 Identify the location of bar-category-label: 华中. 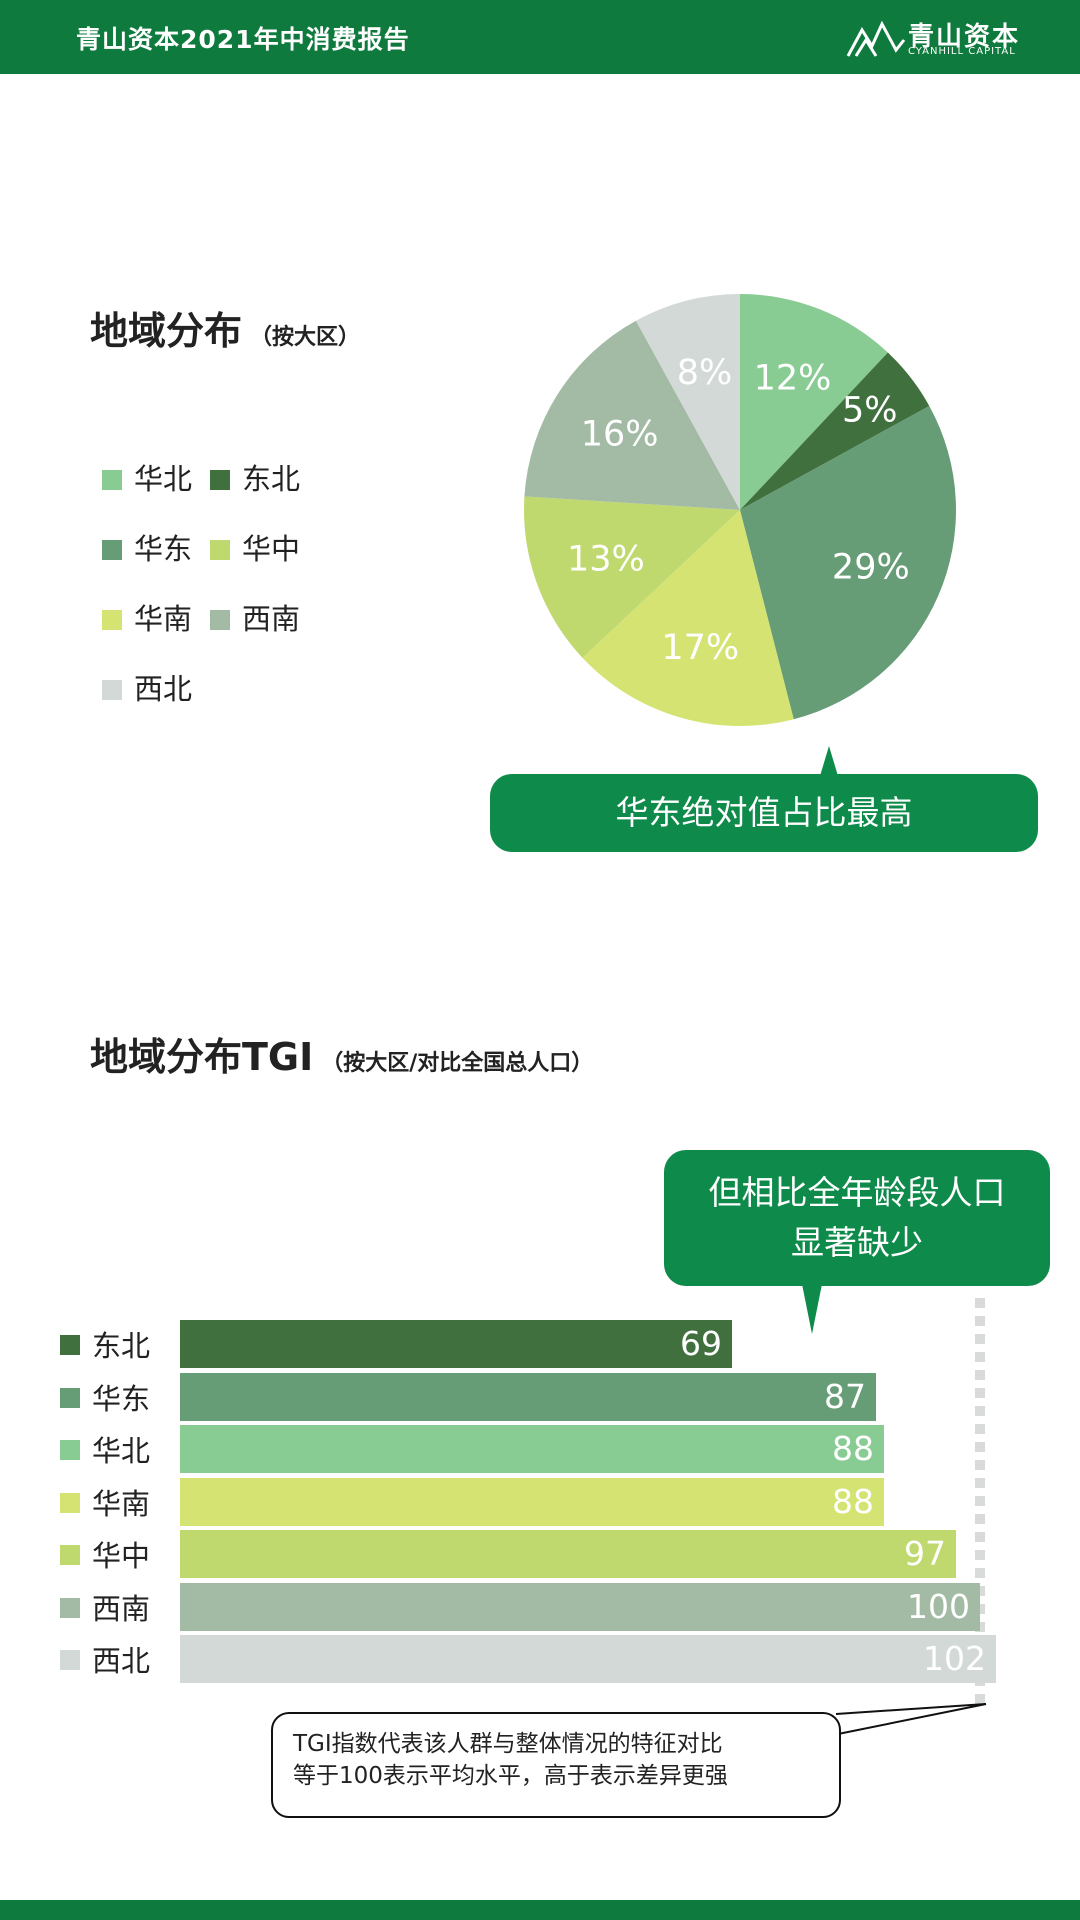
(121, 1556).